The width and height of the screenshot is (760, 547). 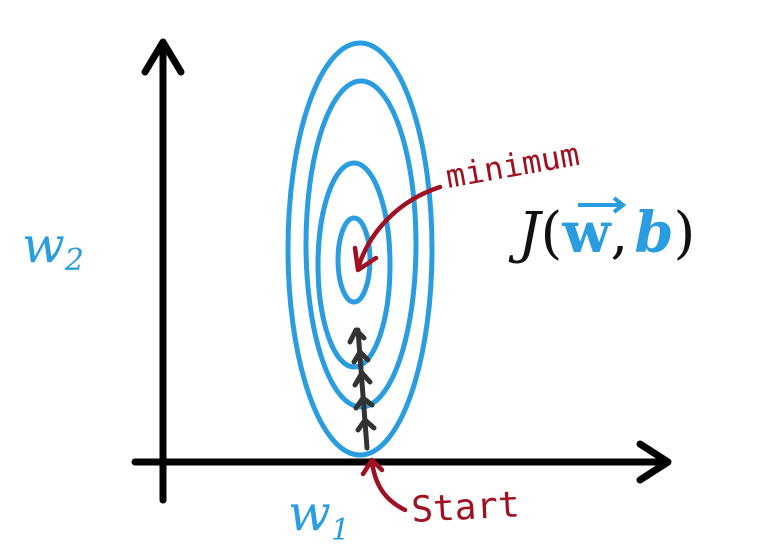 I want to click on x-axis, so click(x=401, y=462).